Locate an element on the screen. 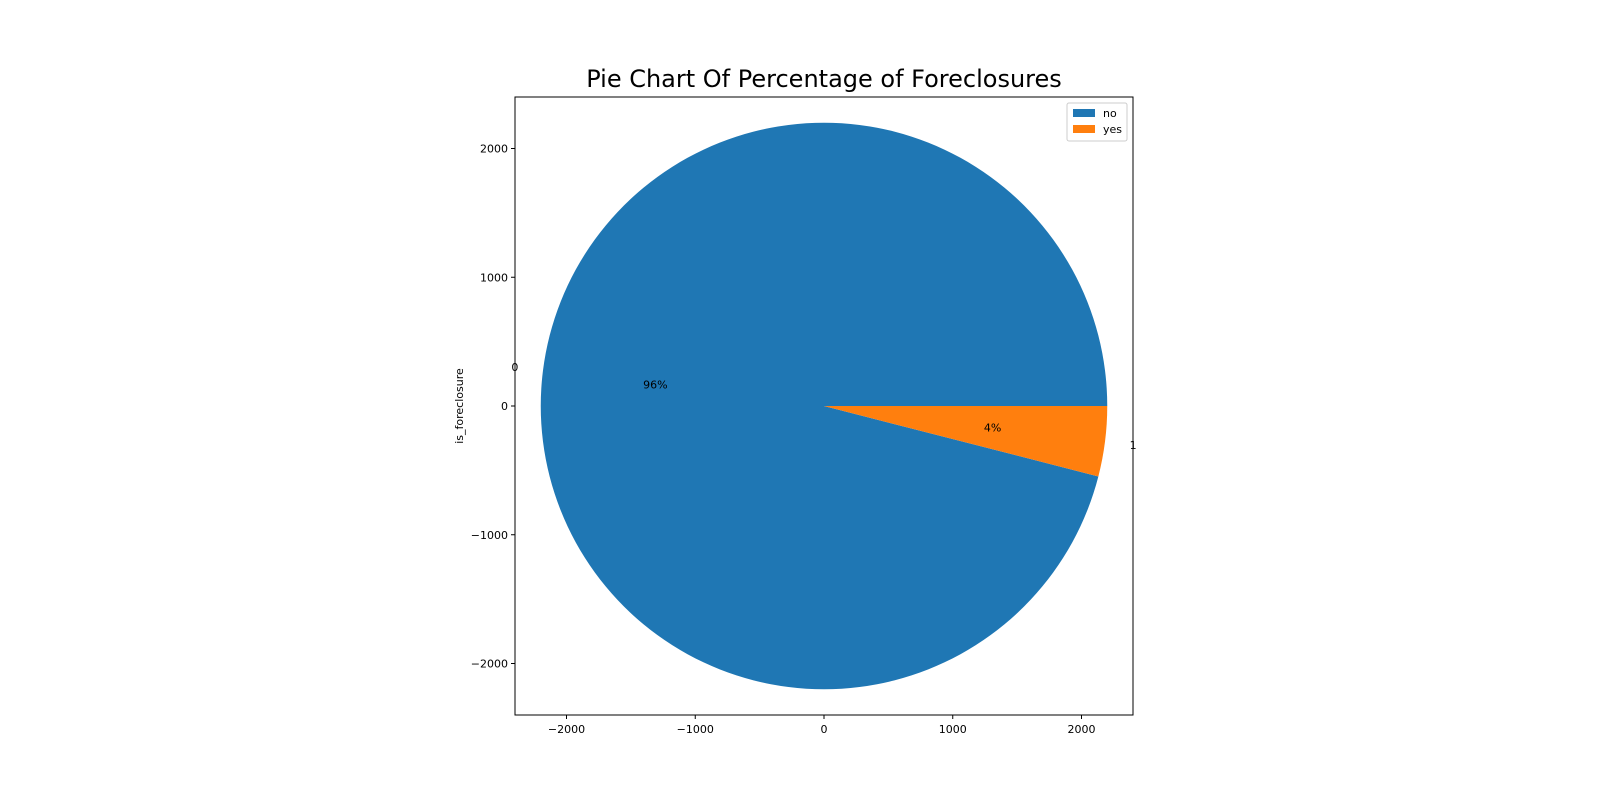 This screenshot has width=1600, height=804. labels-layer: 0 96% 1 4% is located at coordinates (823, 406).